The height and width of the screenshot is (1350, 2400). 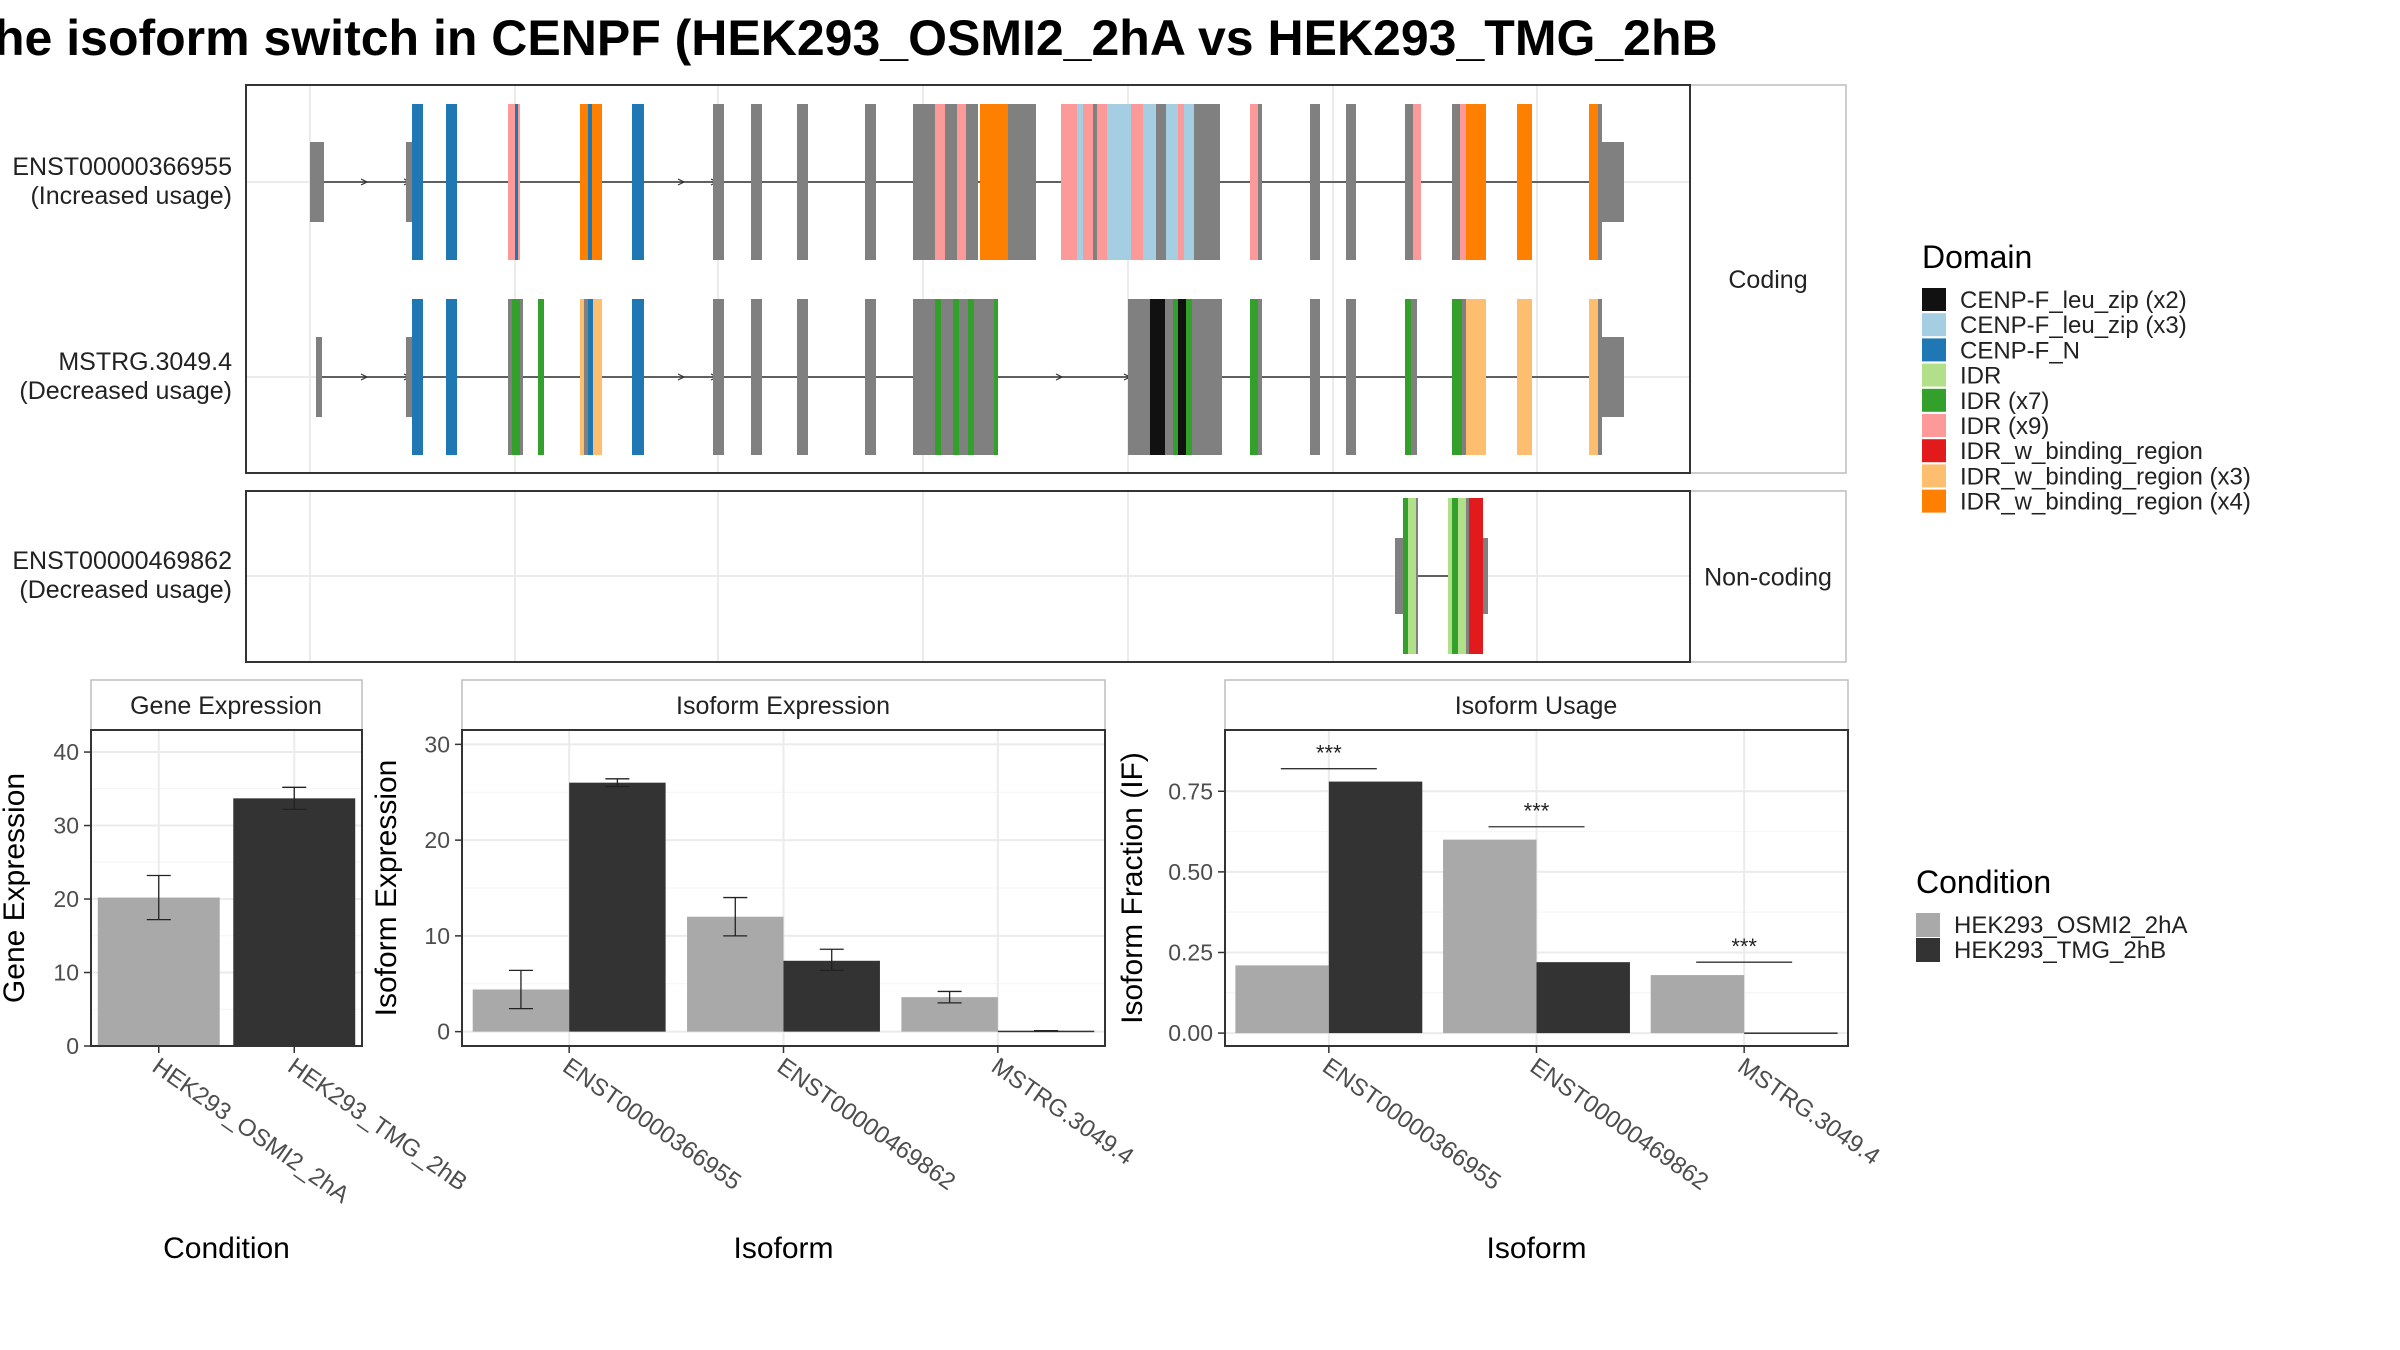 What do you see at coordinates (1411, 1124) in the screenshot?
I see `x-tick-label: ENST00000366955` at bounding box center [1411, 1124].